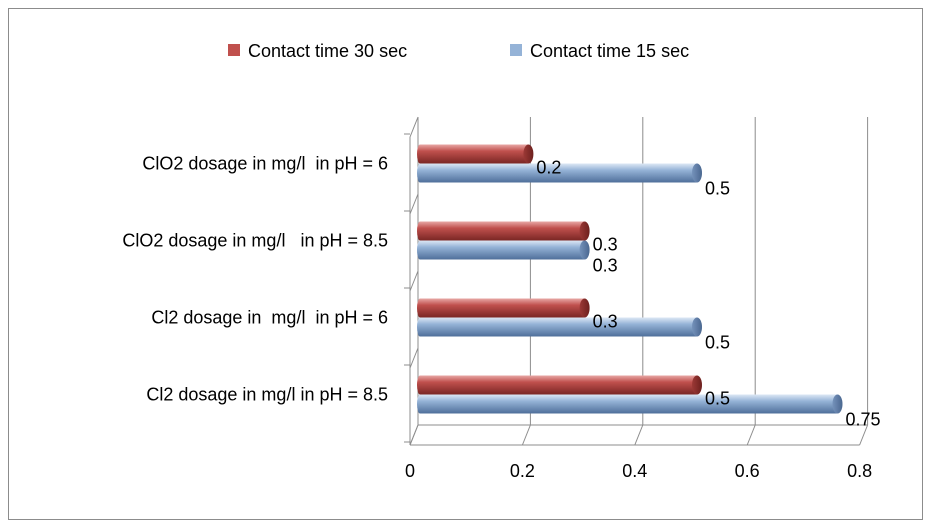  Describe the element at coordinates (609, 51) in the screenshot. I see `legend-label: Contact time 15 sec` at that location.